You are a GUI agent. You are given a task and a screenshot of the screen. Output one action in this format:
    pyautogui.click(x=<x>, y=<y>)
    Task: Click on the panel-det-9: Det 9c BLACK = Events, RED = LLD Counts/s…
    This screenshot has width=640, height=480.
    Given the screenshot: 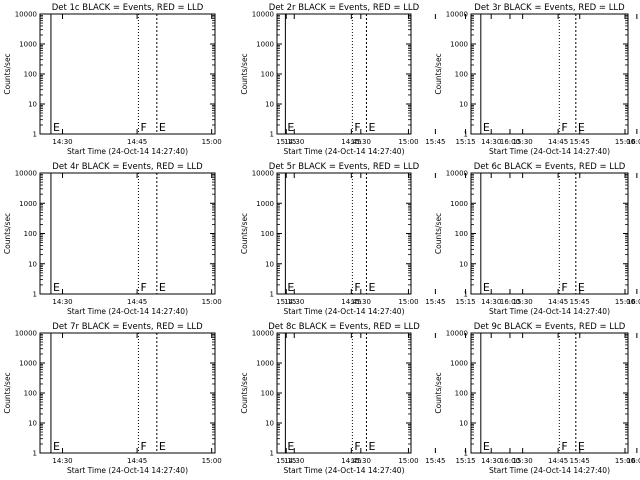 What is the action you would take?
    pyautogui.click(x=534, y=398)
    